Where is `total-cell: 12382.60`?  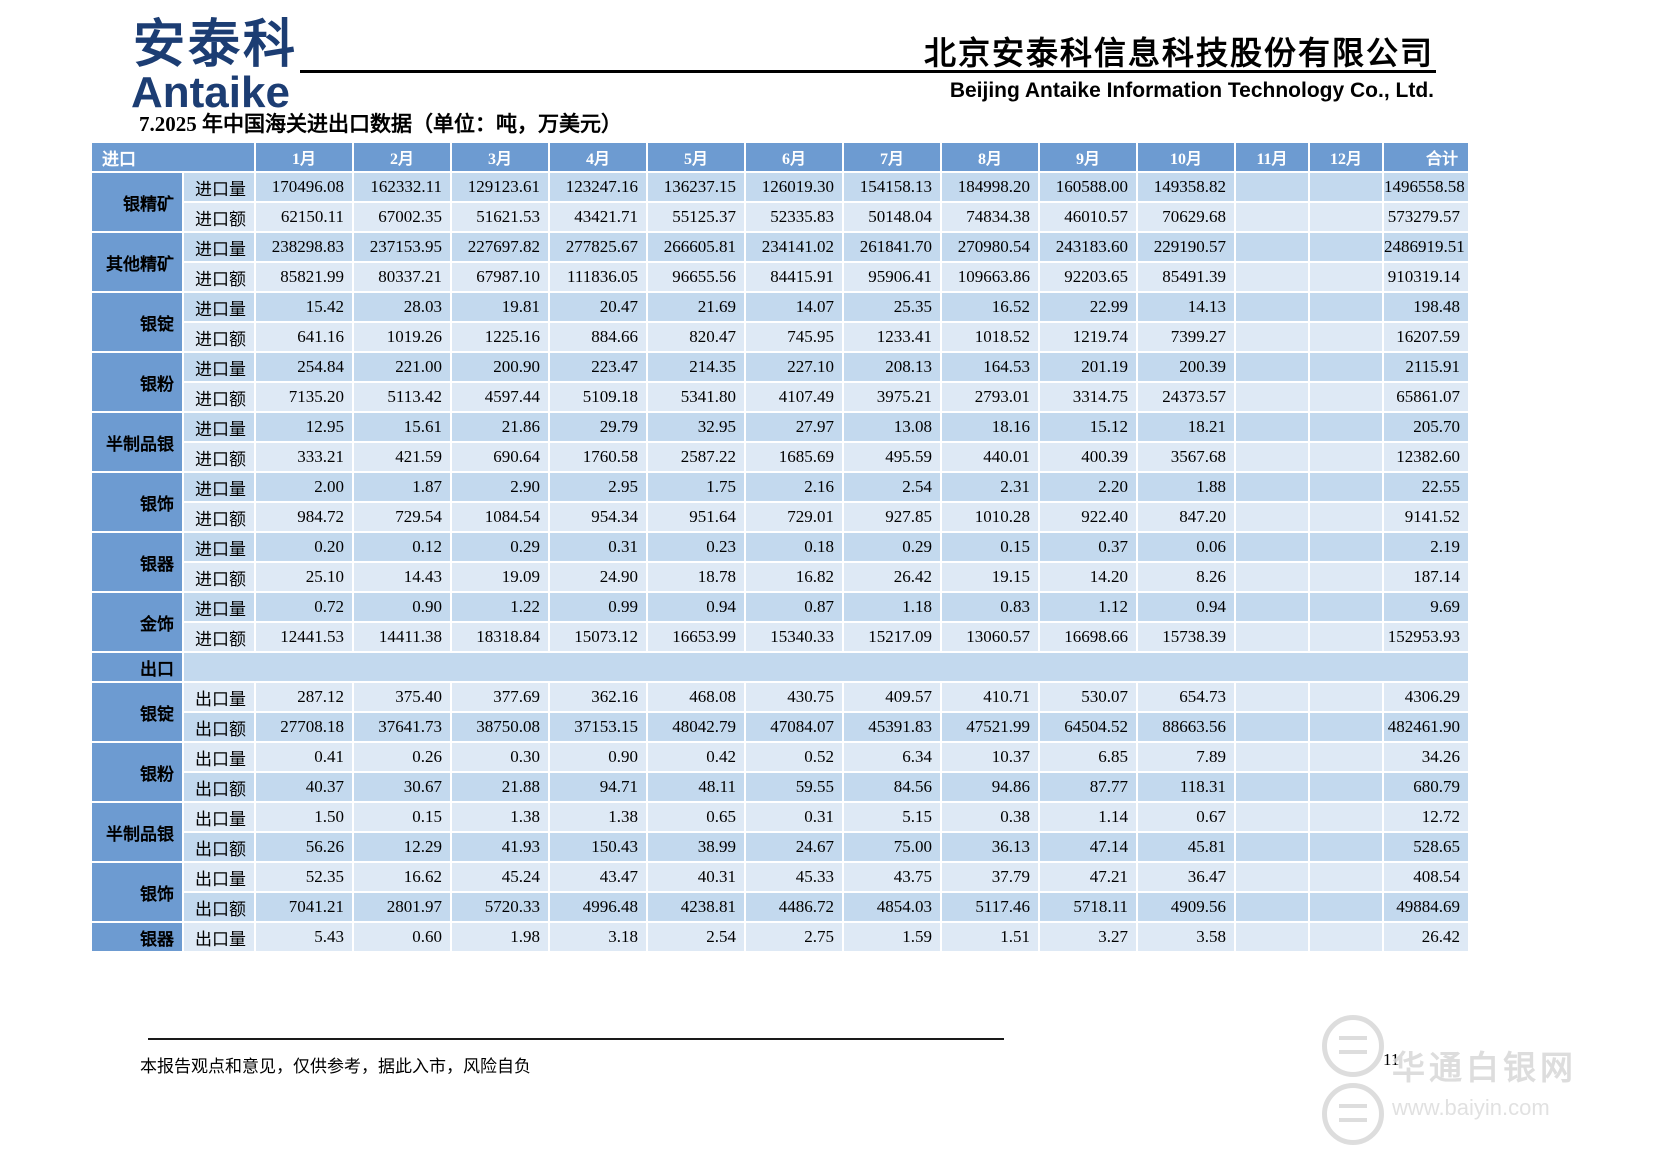 total-cell: 12382.60 is located at coordinates (1426, 457).